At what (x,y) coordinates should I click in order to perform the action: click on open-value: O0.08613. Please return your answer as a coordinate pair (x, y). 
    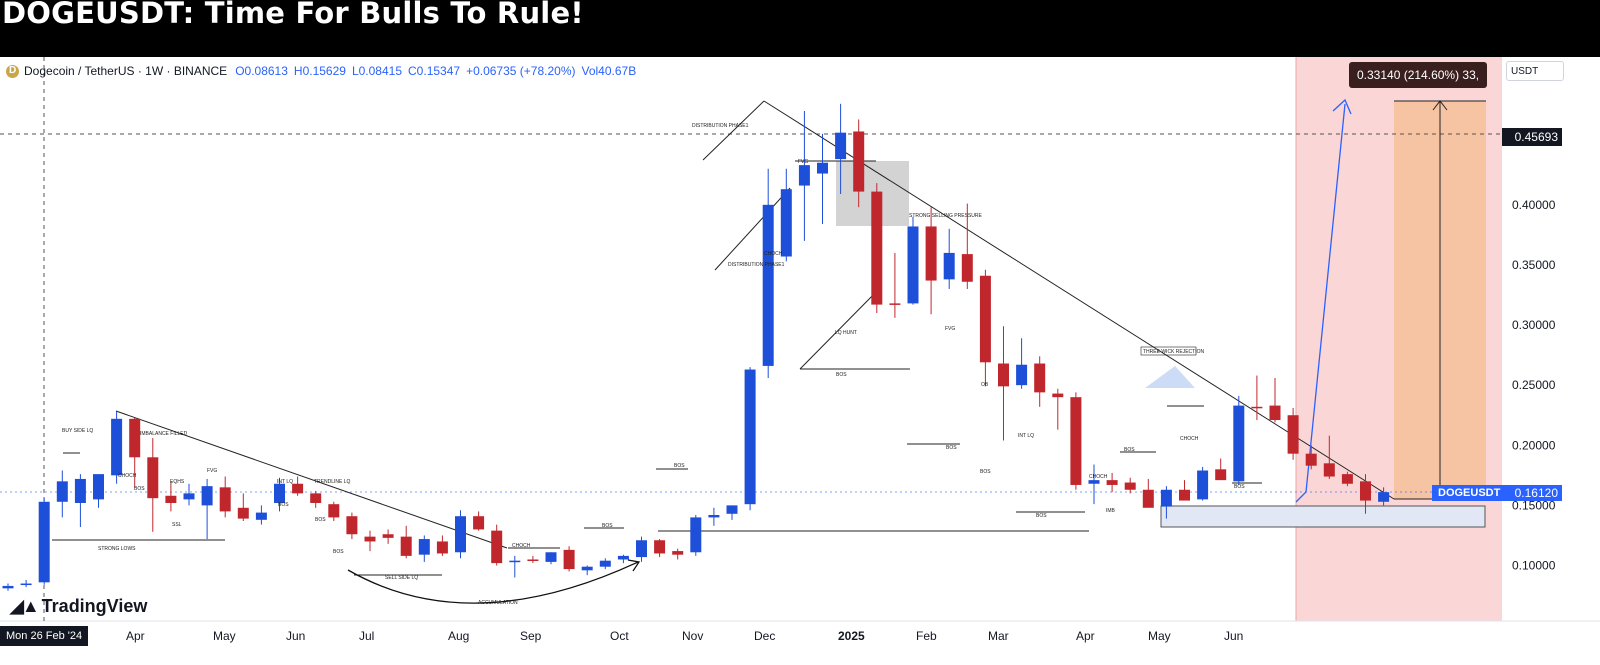
    Looking at the image, I should click on (261, 71).